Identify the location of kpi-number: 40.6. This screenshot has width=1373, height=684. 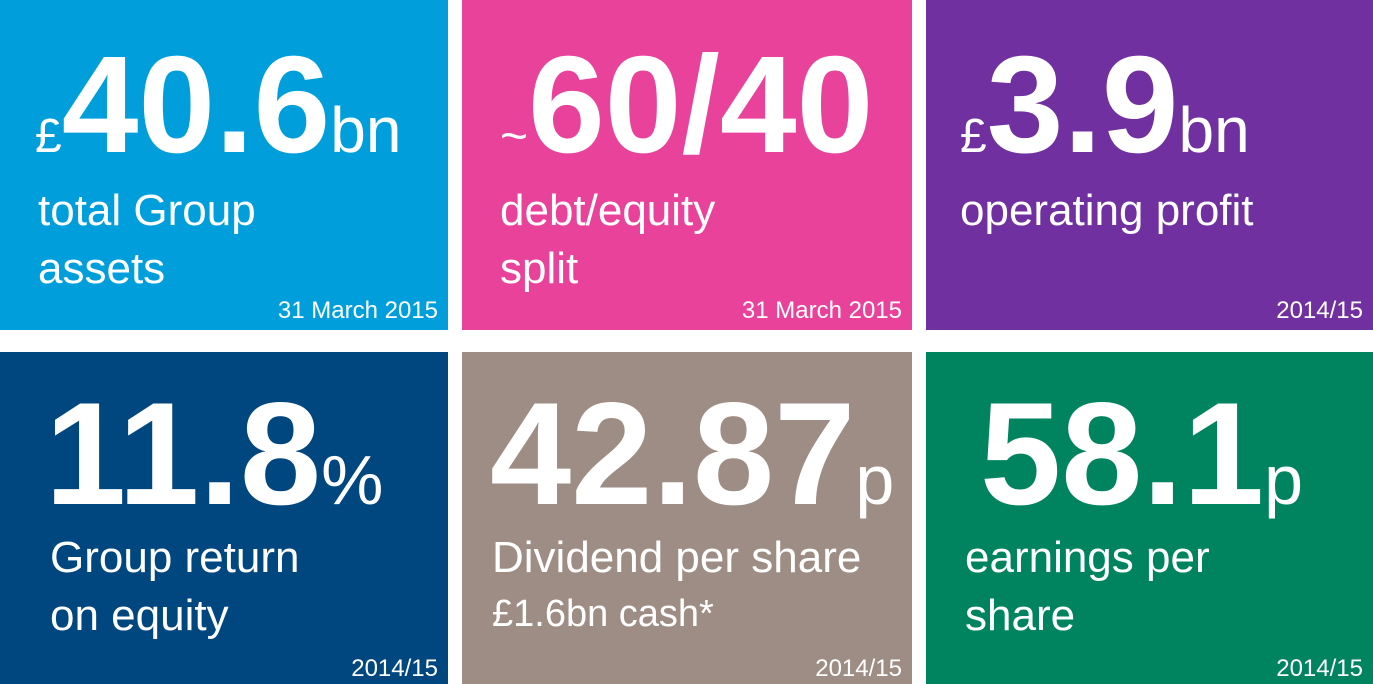
(196, 105).